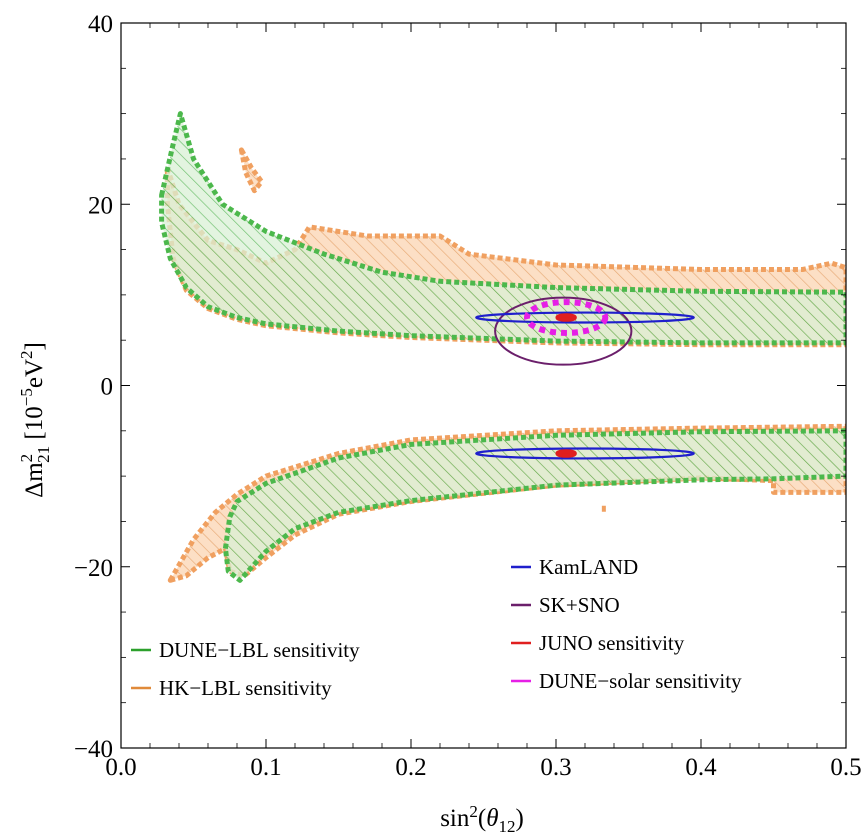 This screenshot has width=865, height=836. Describe the element at coordinates (845, 767) in the screenshot. I see `x-tick-label: 0.5` at that location.